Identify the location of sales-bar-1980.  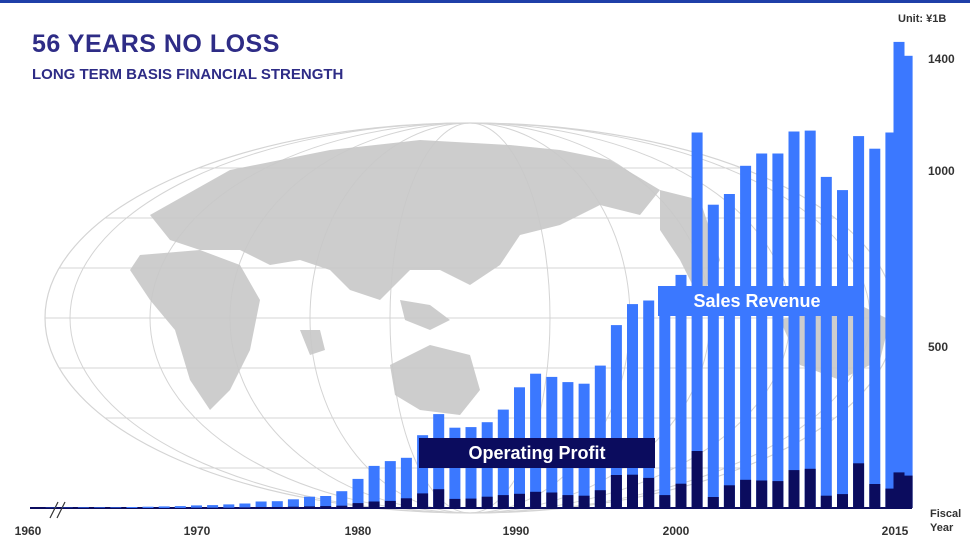
(358, 493).